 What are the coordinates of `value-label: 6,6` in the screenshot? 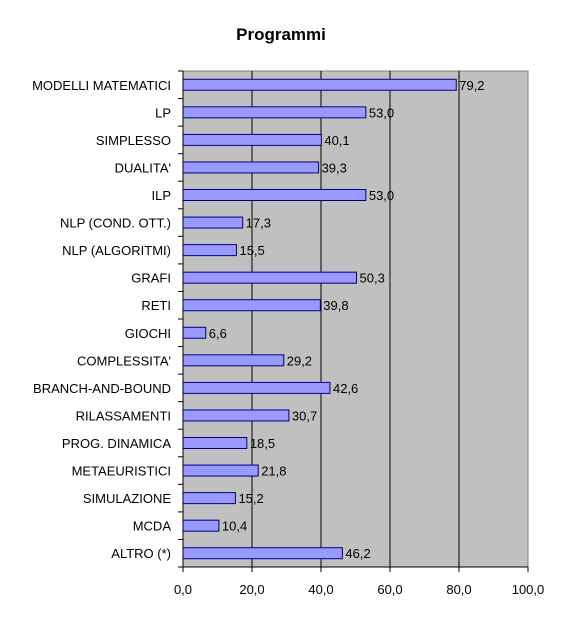 It's located at (218, 333).